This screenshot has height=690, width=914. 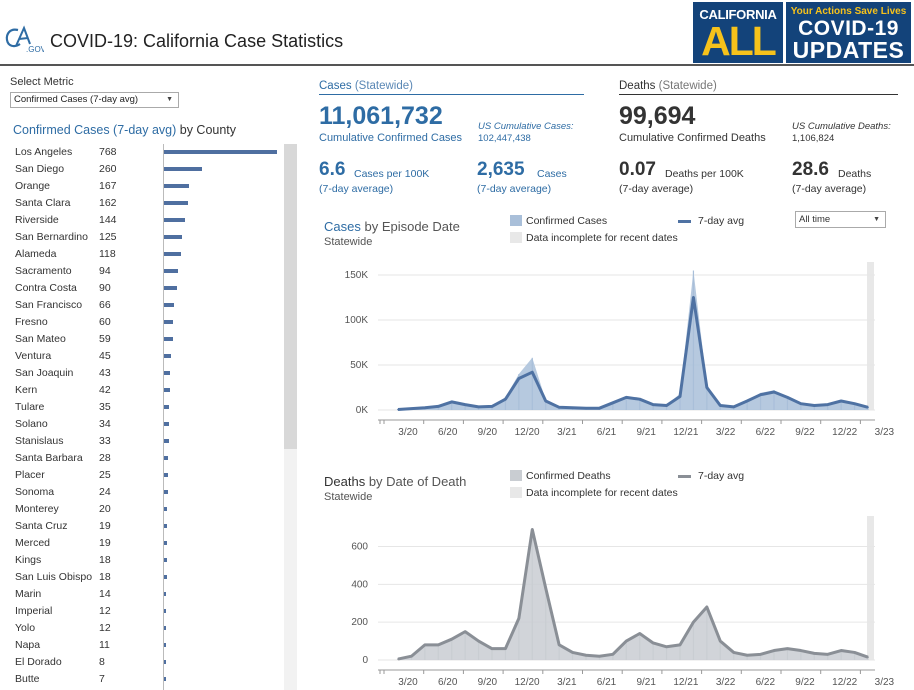 I want to click on county-row: Fresno 60, so click(x=150, y=322).